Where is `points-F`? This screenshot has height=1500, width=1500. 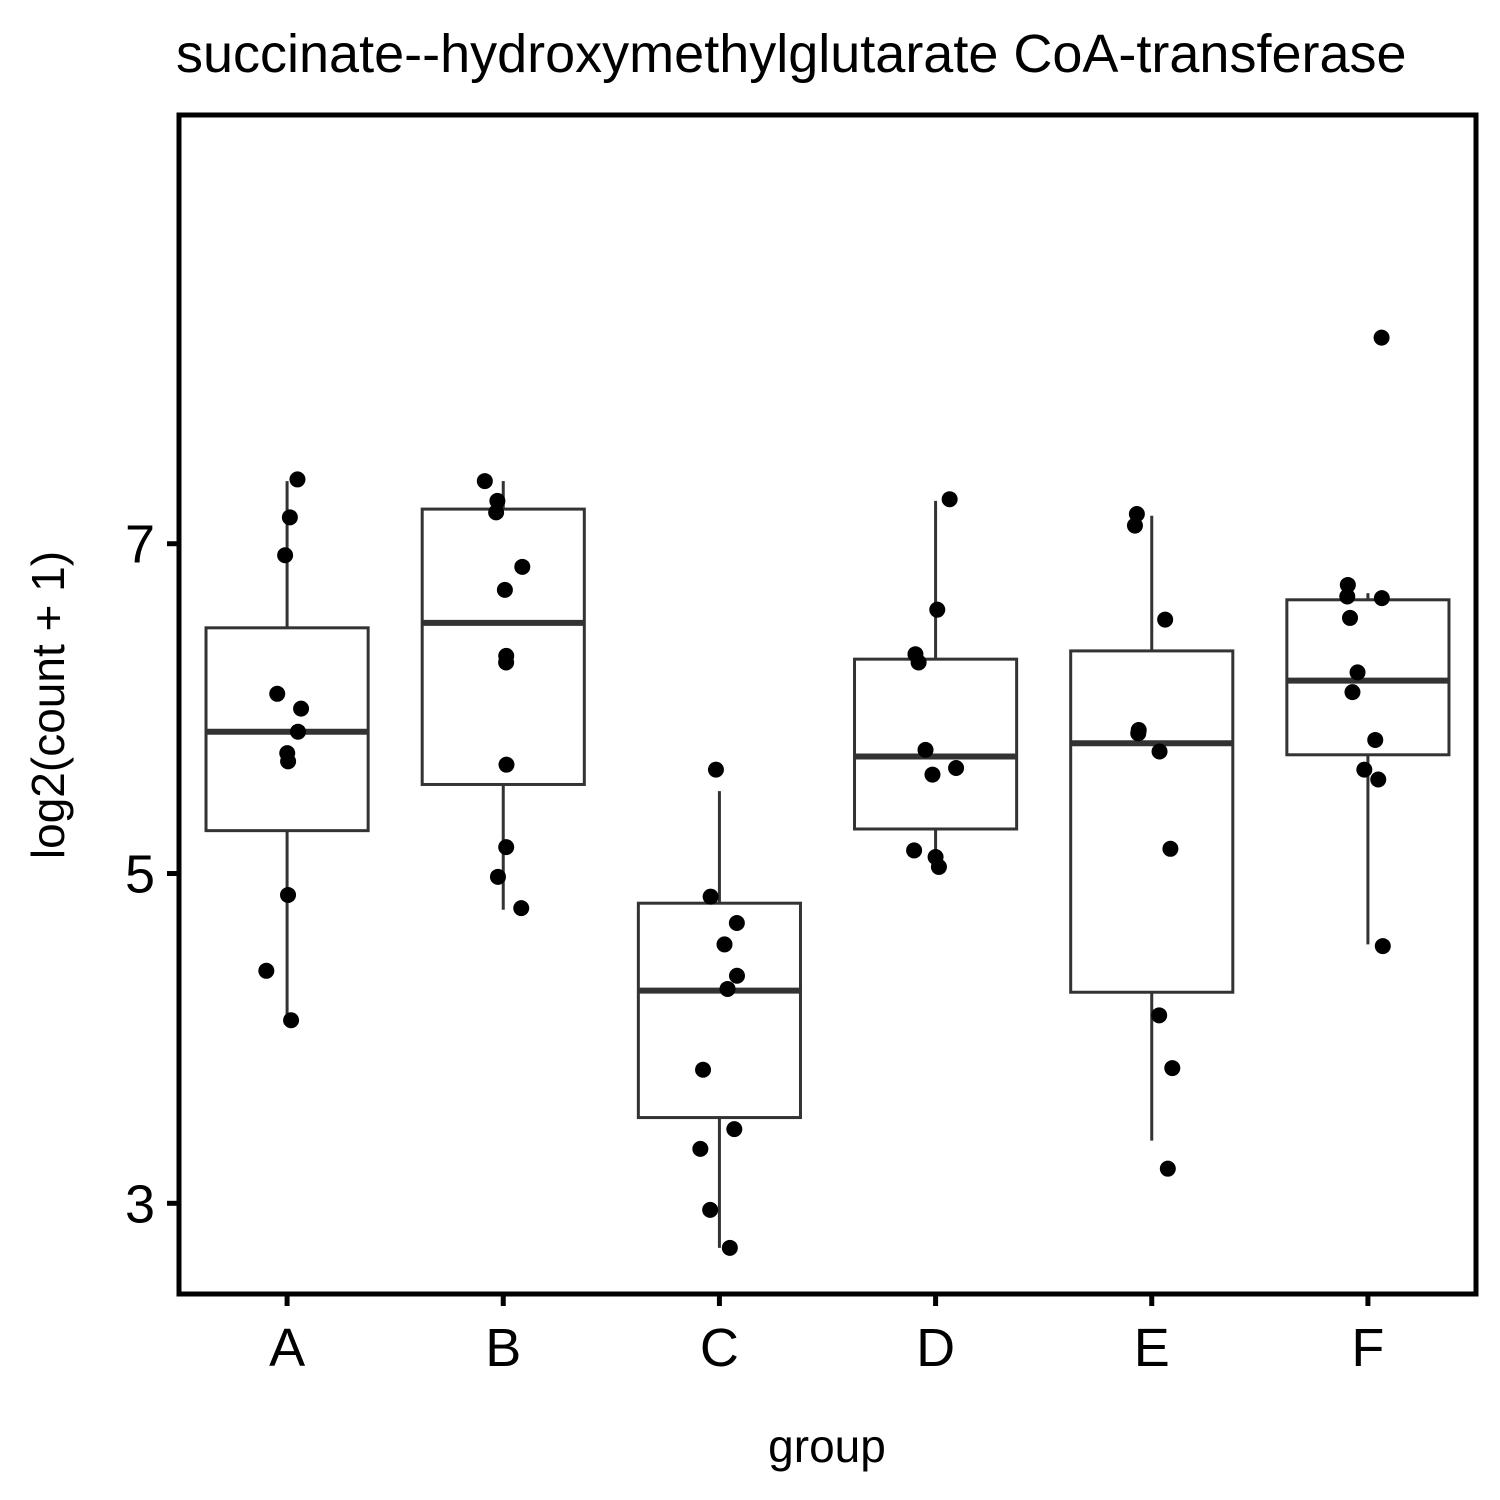
points-F is located at coordinates (1365, 642).